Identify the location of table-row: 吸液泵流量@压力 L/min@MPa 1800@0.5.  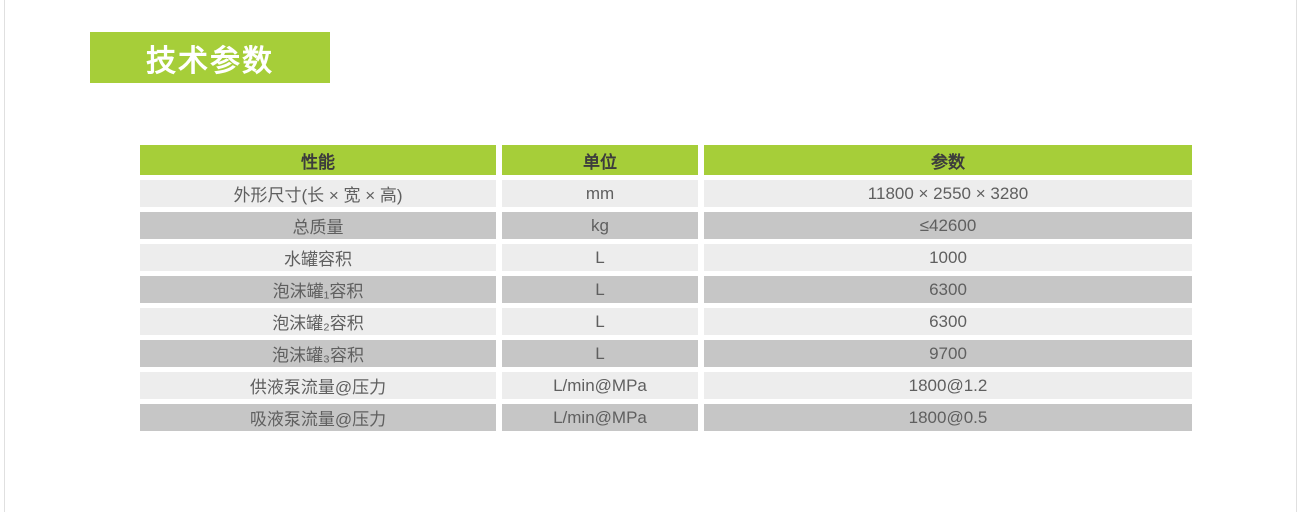
(666, 417).